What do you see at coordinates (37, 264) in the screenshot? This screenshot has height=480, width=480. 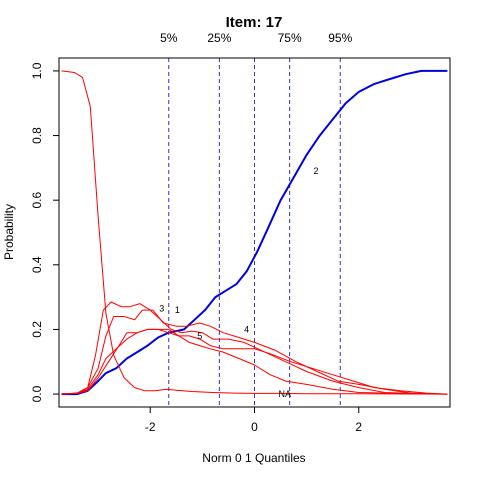 I see `y-tick-label-2: 0.4` at bounding box center [37, 264].